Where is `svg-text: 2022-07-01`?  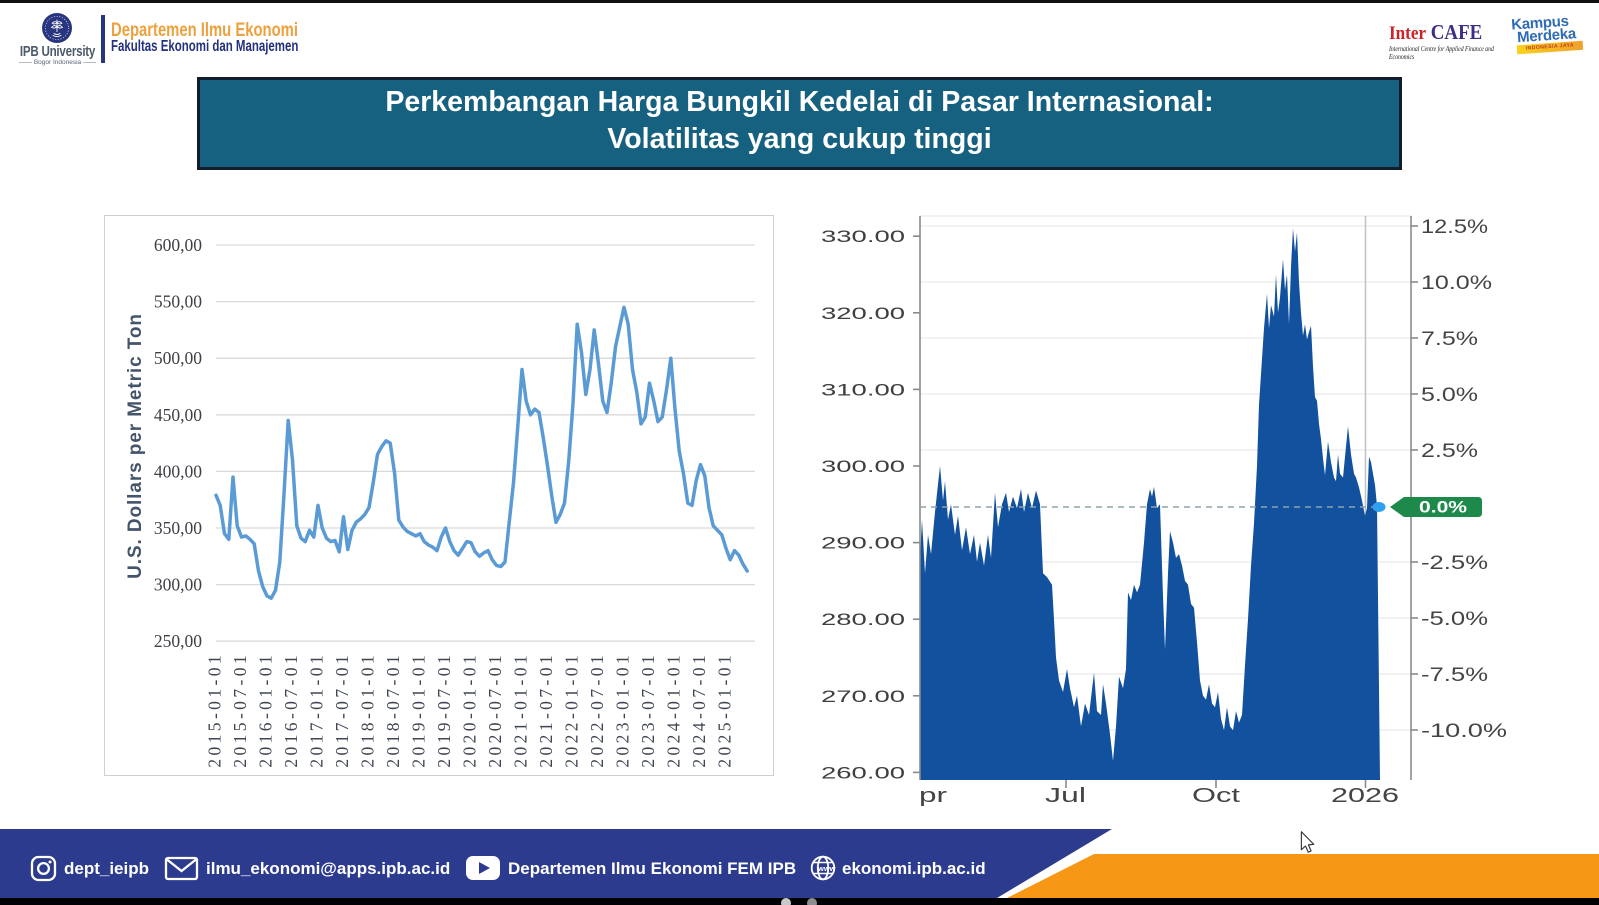
svg-text: 2022-07-01 is located at coordinates (597, 710).